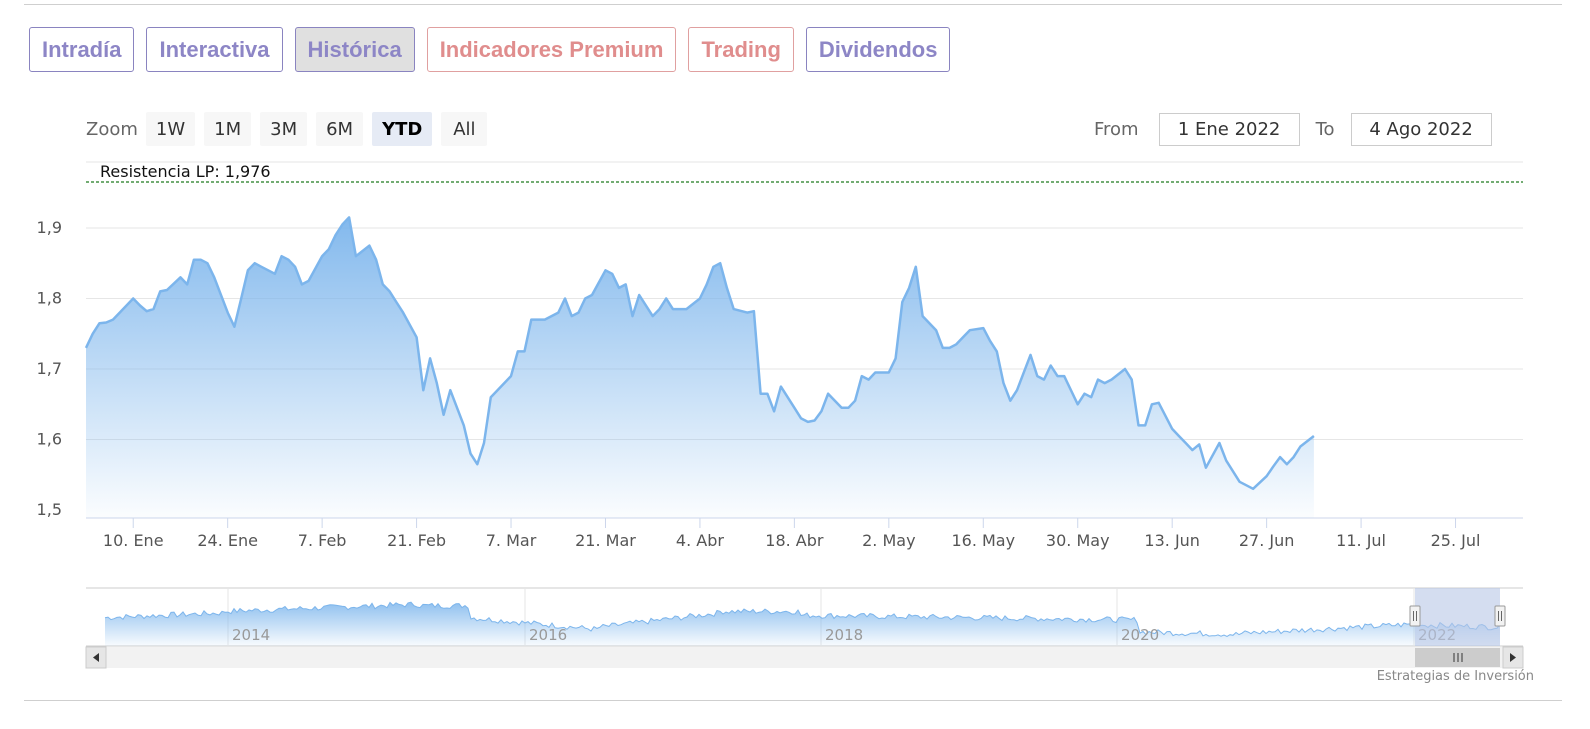 The image size is (1590, 729). I want to click on y-axis: 1,5 1,6 1,7 1,8 1,9, so click(49, 368).